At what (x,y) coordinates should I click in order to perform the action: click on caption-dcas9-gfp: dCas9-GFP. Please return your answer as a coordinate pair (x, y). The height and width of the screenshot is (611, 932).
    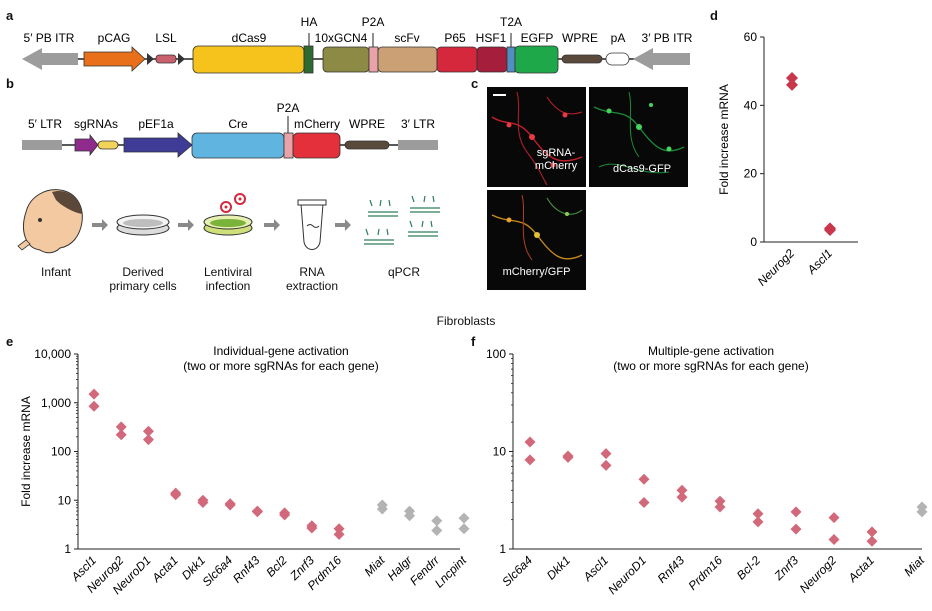
    Looking at the image, I should click on (642, 169).